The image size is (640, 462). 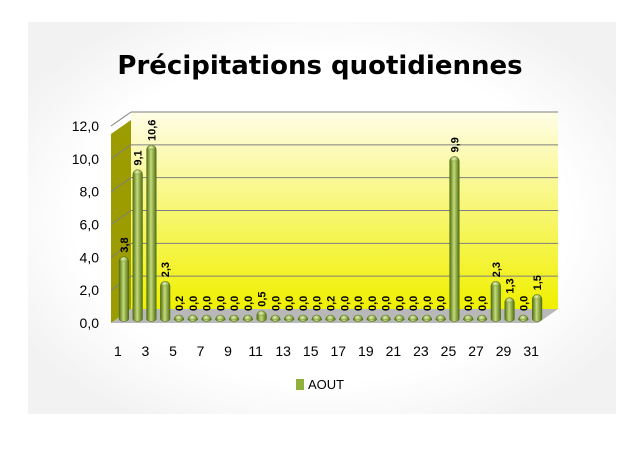 What do you see at coordinates (326, 384) in the screenshot?
I see `legend-label-aout: AOUT` at bounding box center [326, 384].